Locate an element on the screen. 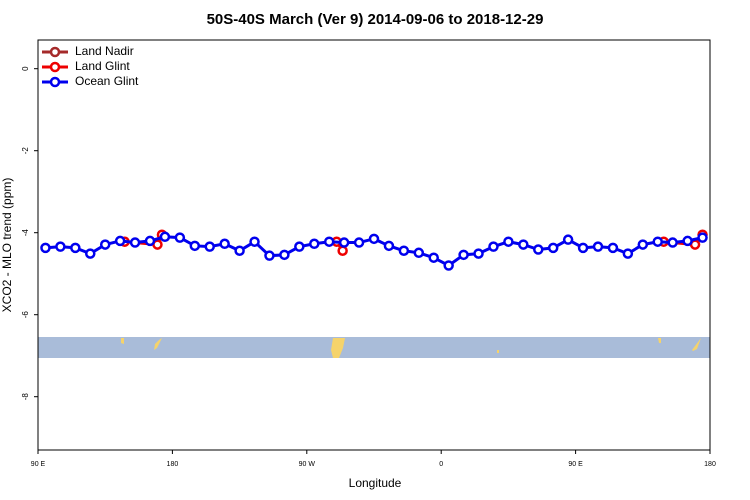 The image size is (750, 500). x-tick-label: 90 W is located at coordinates (307, 464).